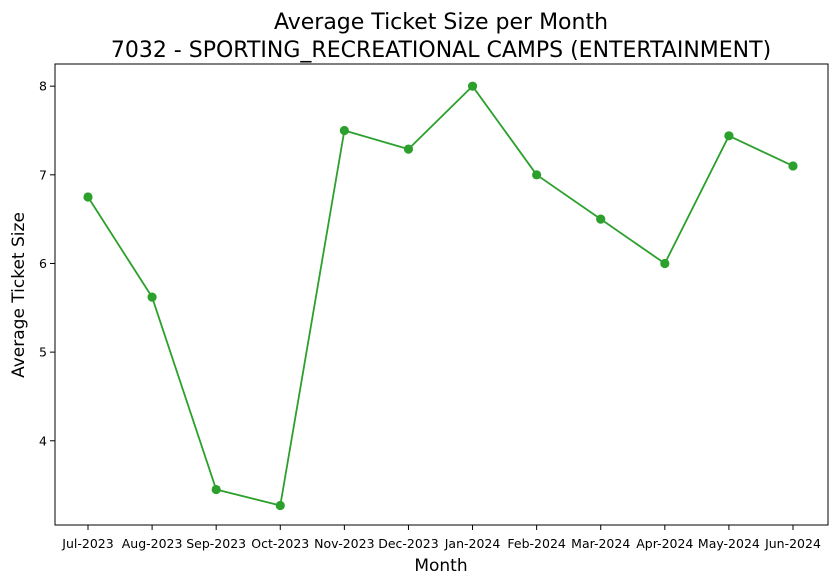  I want to click on x-tick-label: Aug-2023, so click(152, 543).